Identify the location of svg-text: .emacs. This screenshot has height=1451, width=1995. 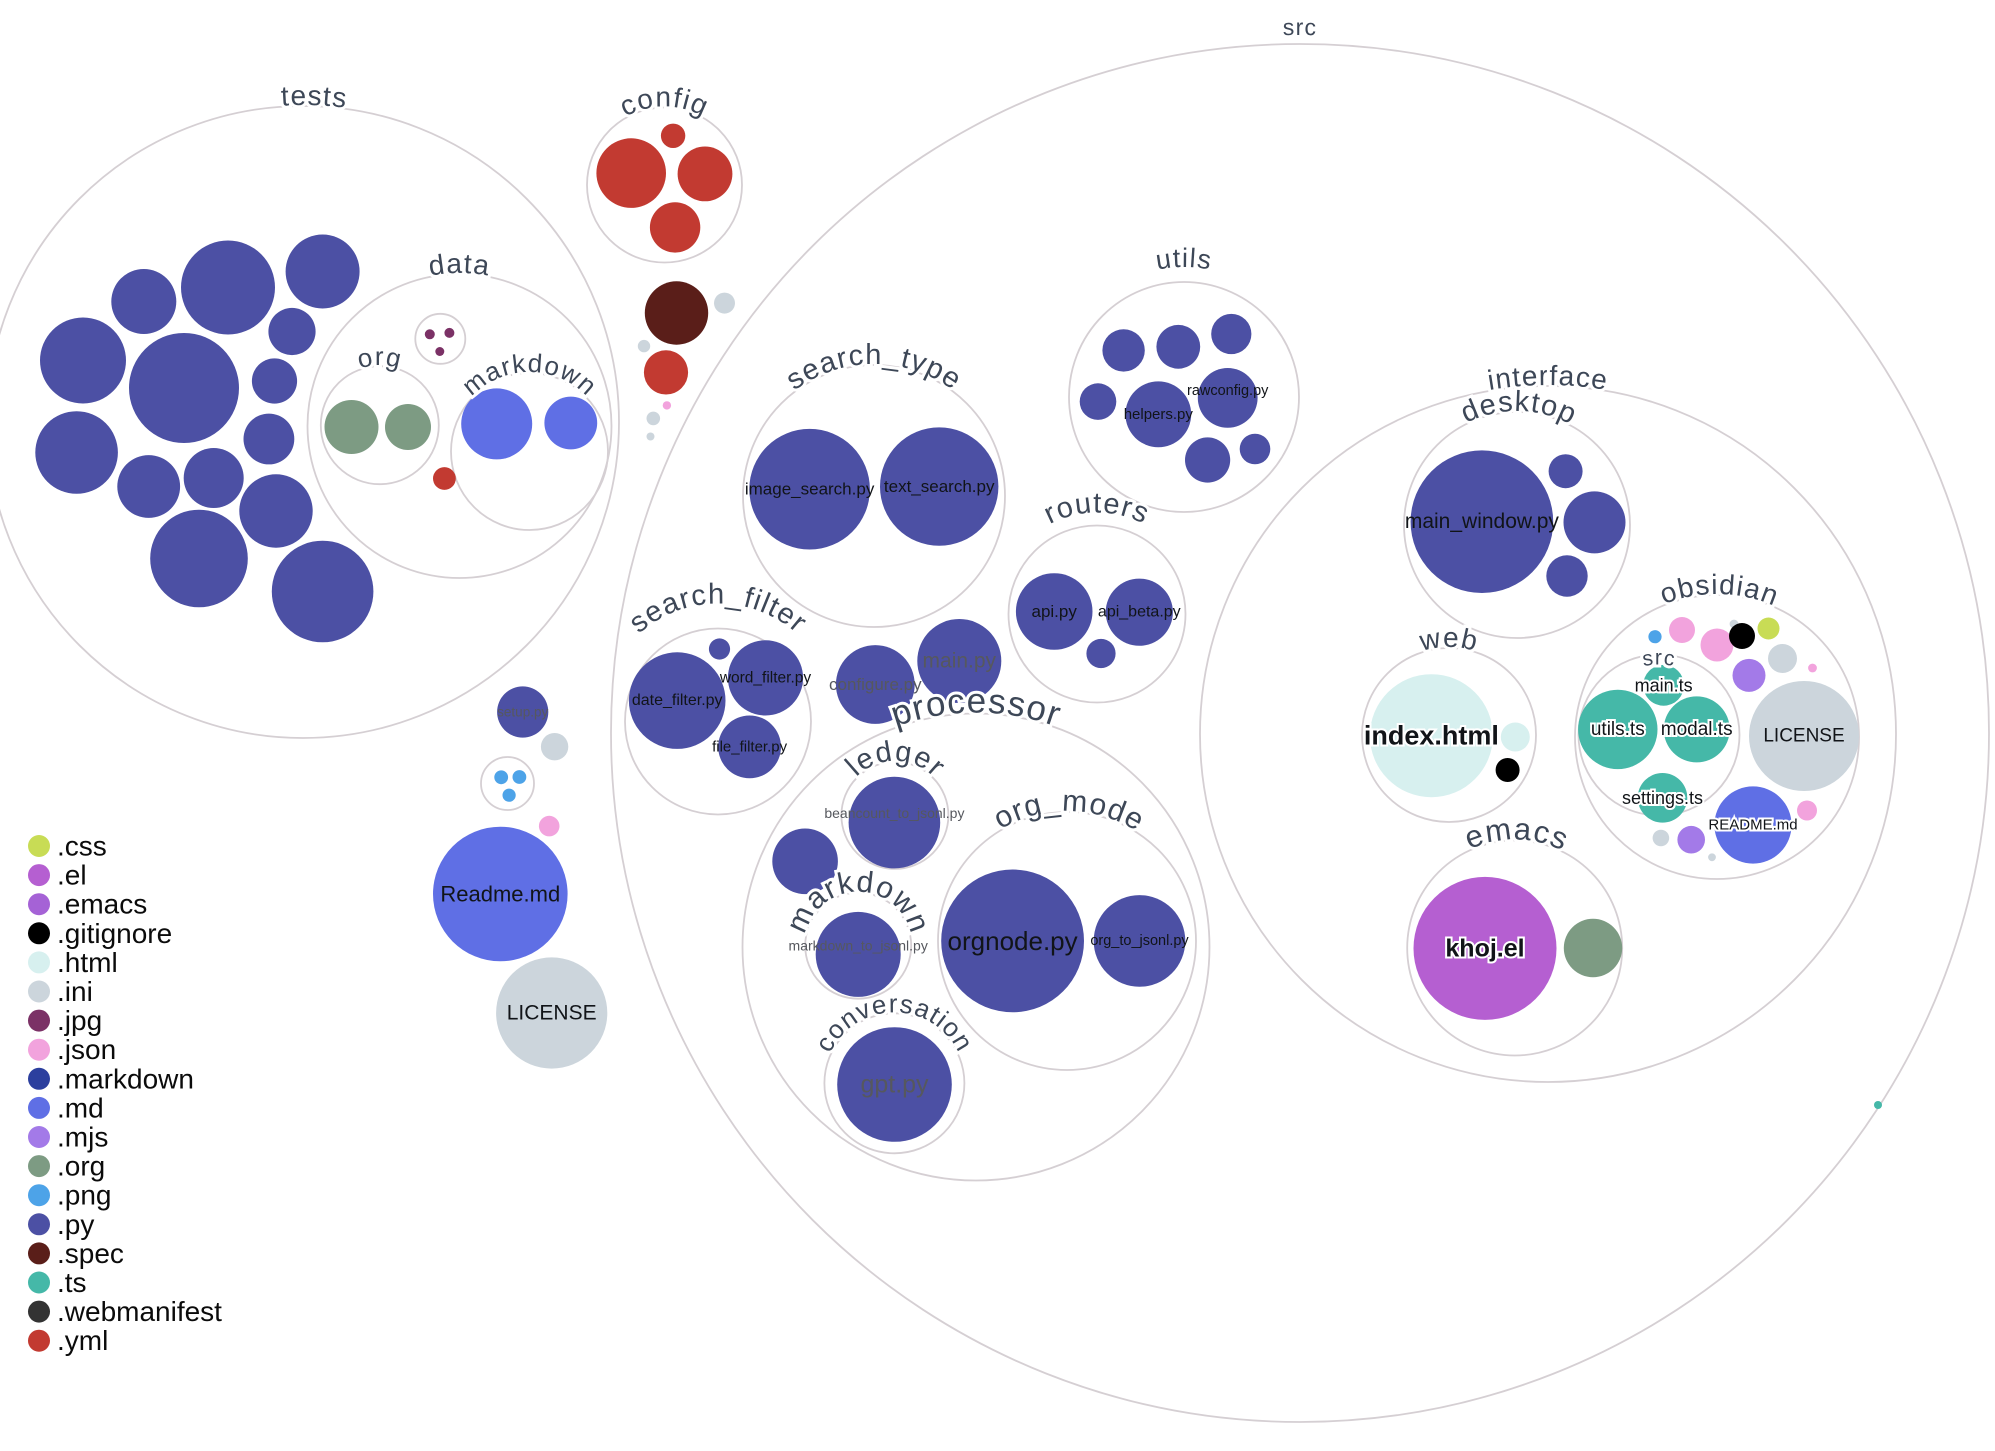
(102, 904).